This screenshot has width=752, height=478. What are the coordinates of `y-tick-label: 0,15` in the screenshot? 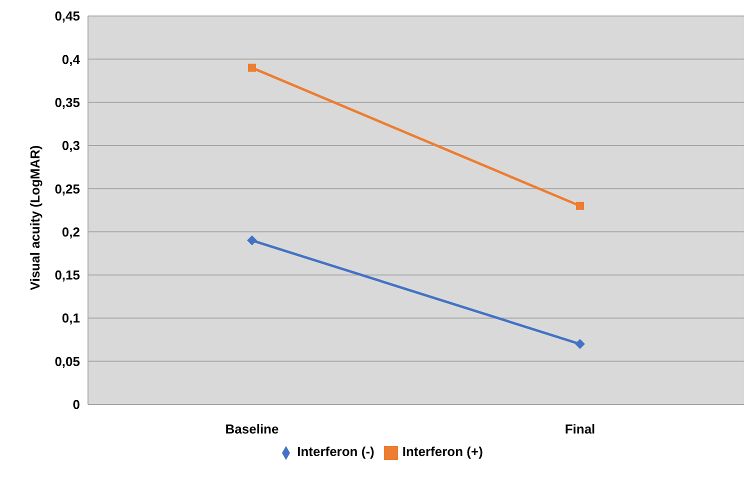 It's located at (67, 275).